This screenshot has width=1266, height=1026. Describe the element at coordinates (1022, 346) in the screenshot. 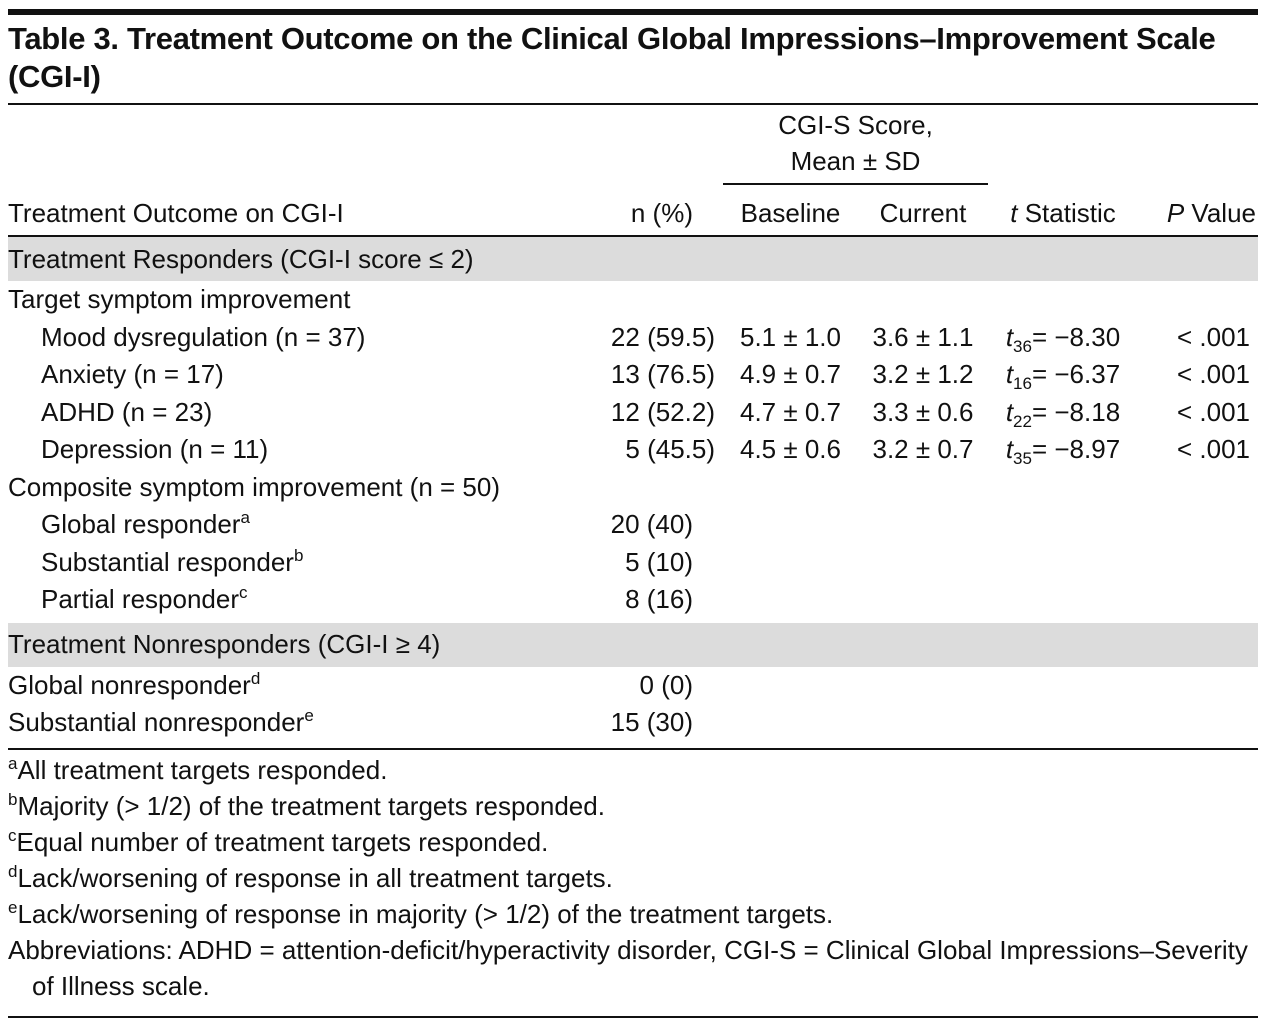

I see `t-df: 36` at that location.